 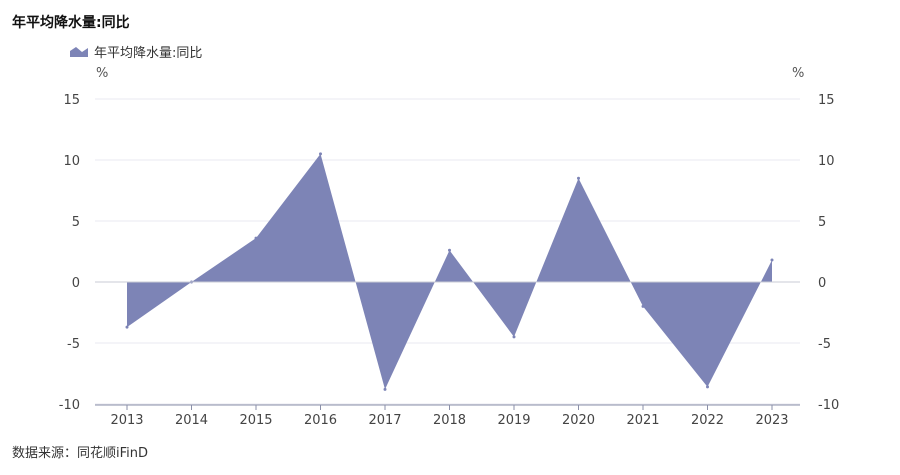 What do you see at coordinates (513, 420) in the screenshot?
I see `x-tick-label: 2019` at bounding box center [513, 420].